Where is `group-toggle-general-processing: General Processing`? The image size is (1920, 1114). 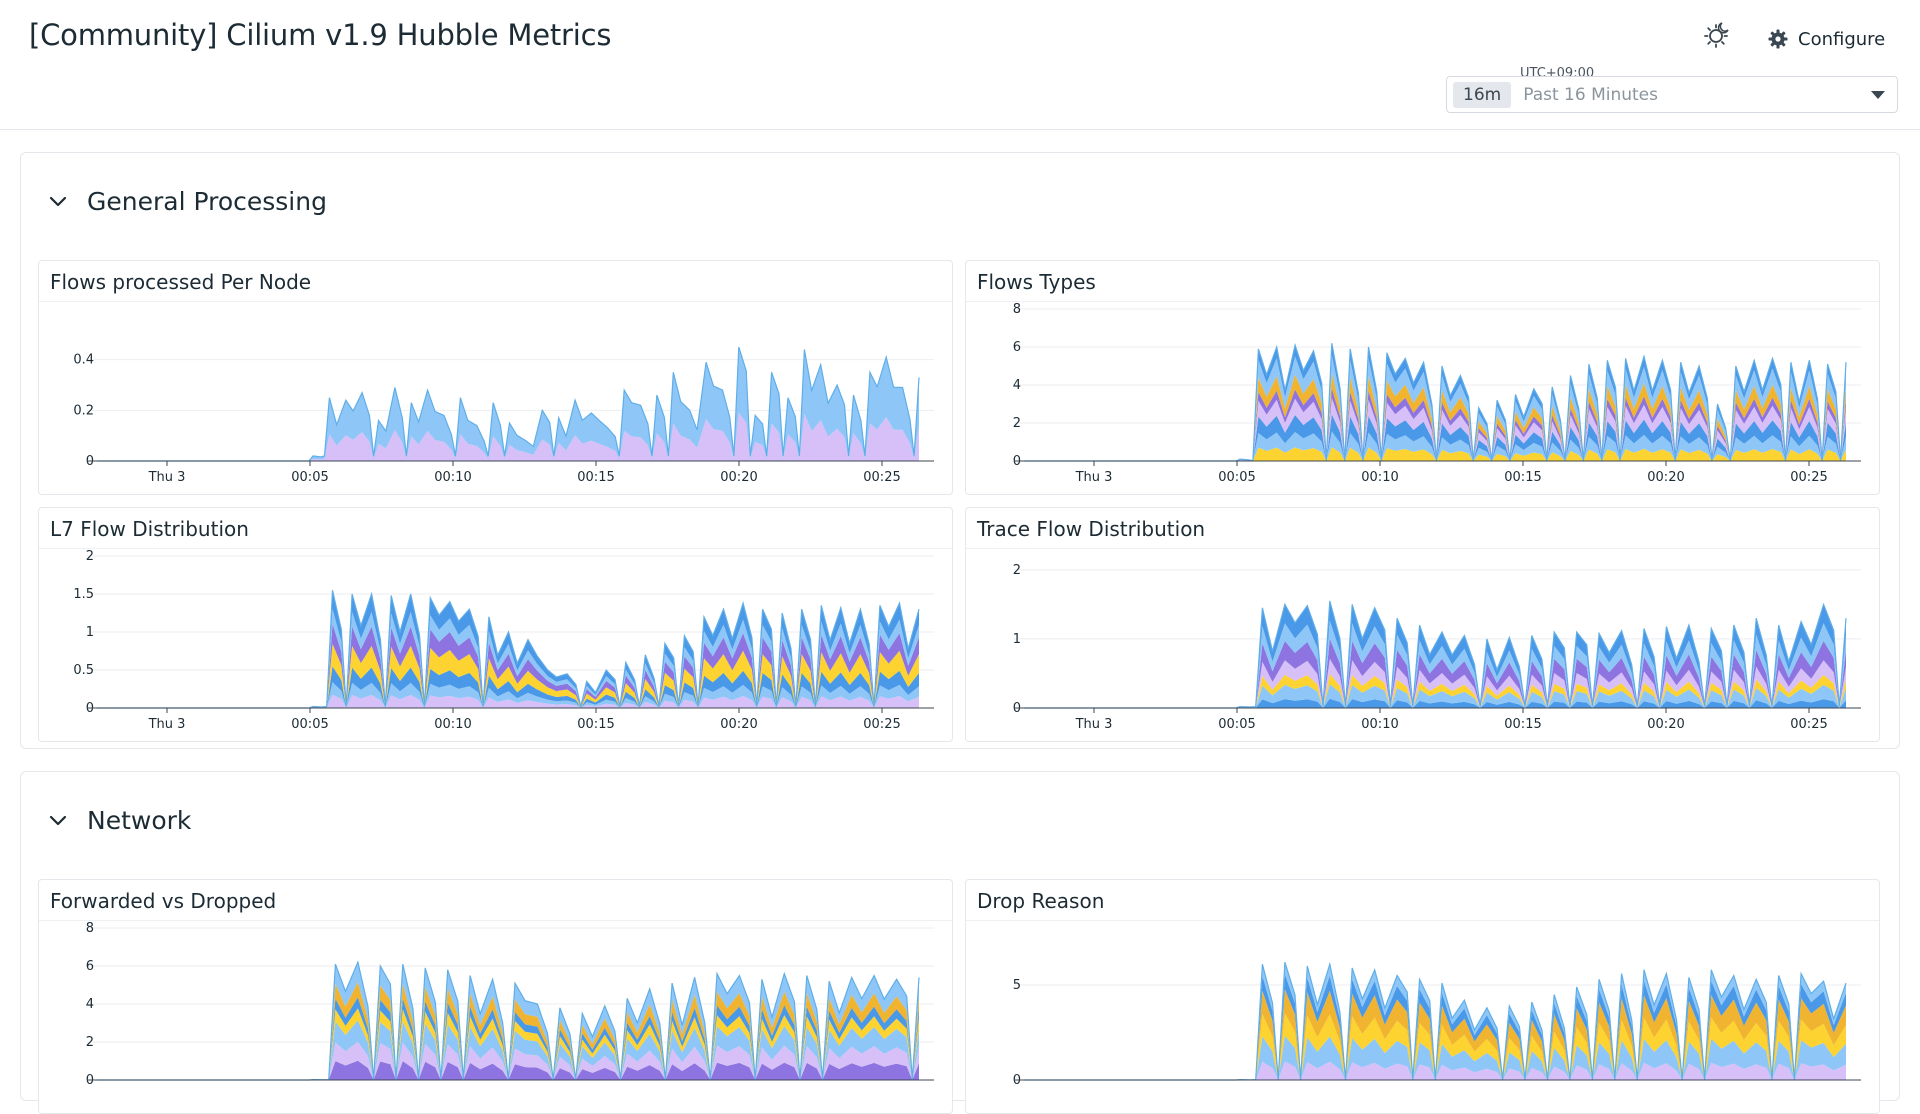 group-toggle-general-processing: General Processing is located at coordinates (188, 201).